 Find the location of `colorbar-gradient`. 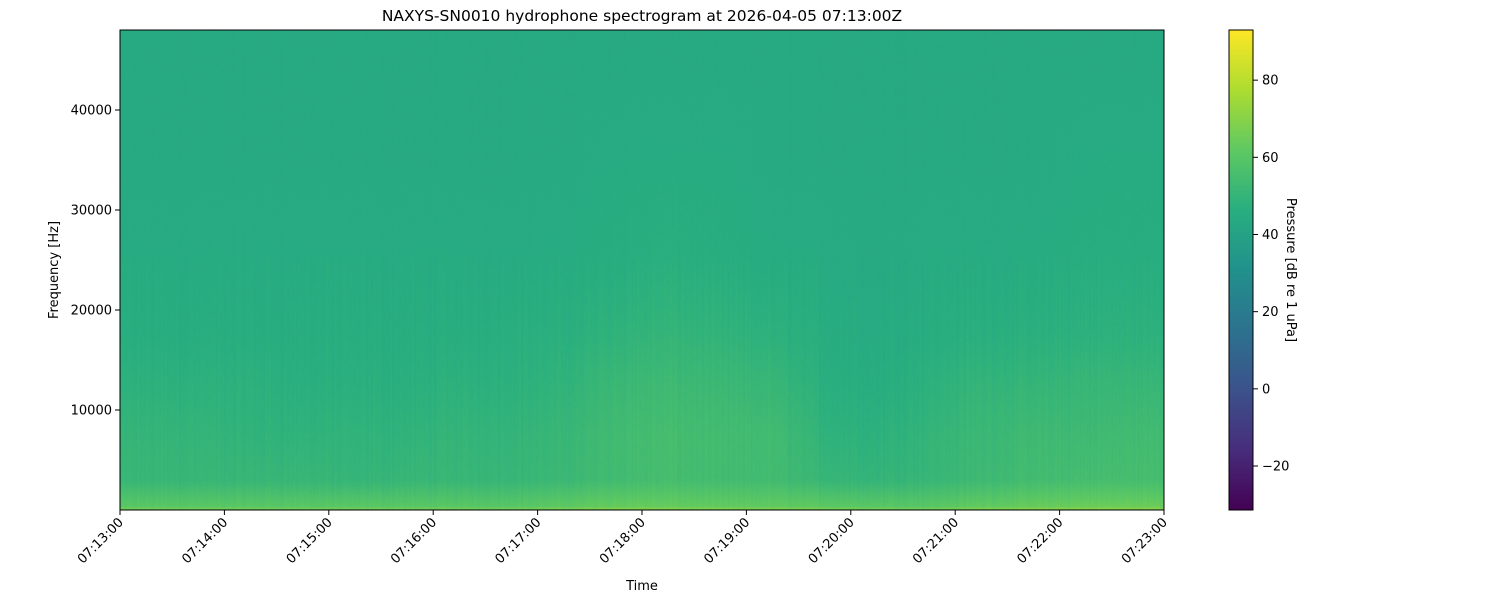

colorbar-gradient is located at coordinates (1241, 270).